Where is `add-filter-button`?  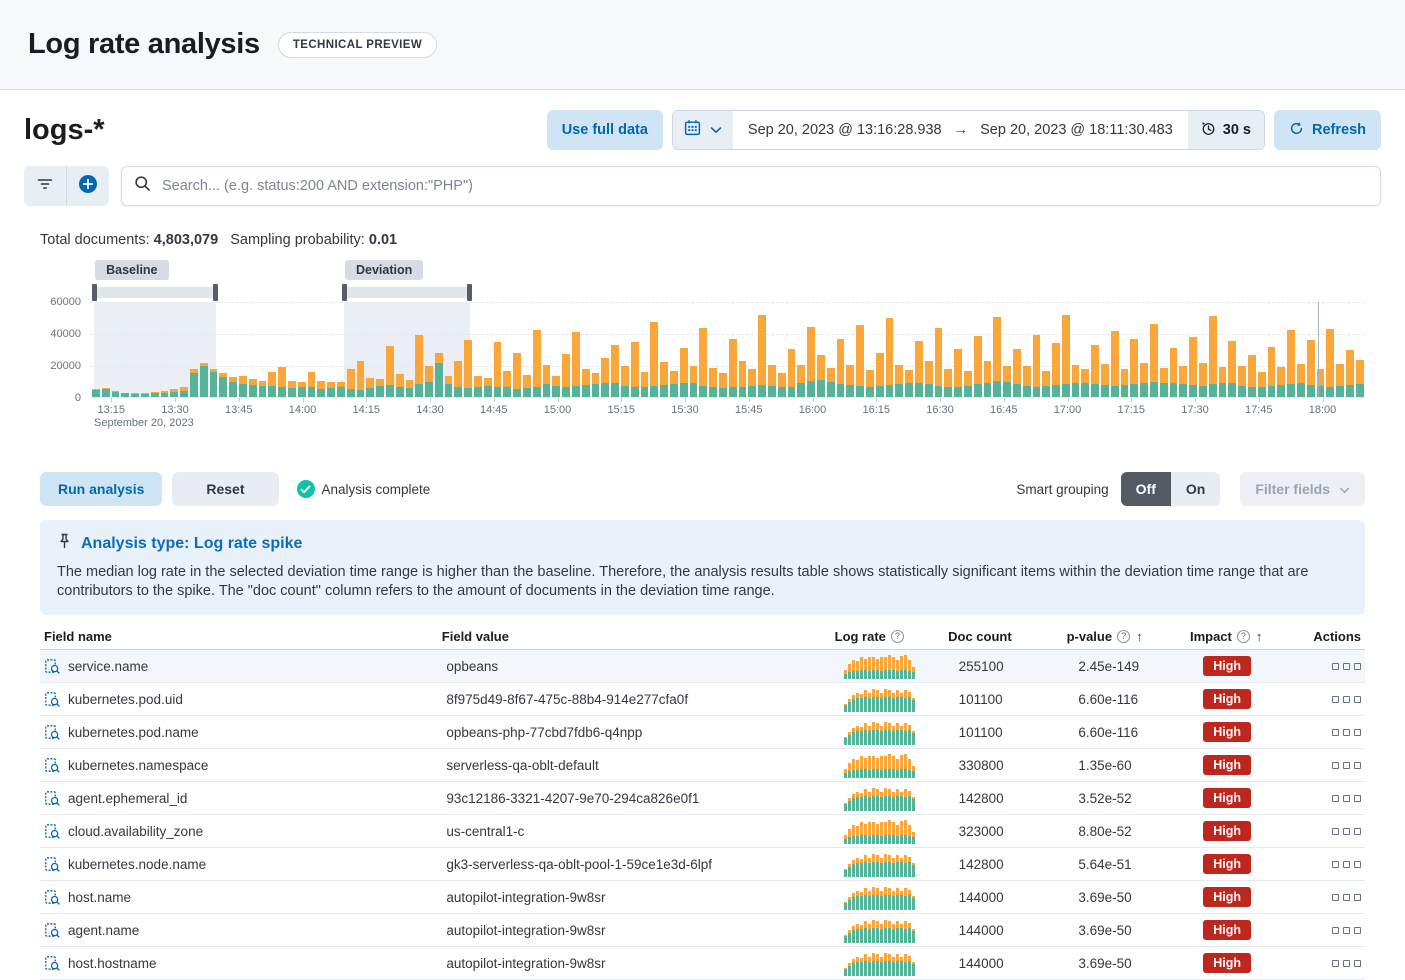
add-filter-button is located at coordinates (88, 186).